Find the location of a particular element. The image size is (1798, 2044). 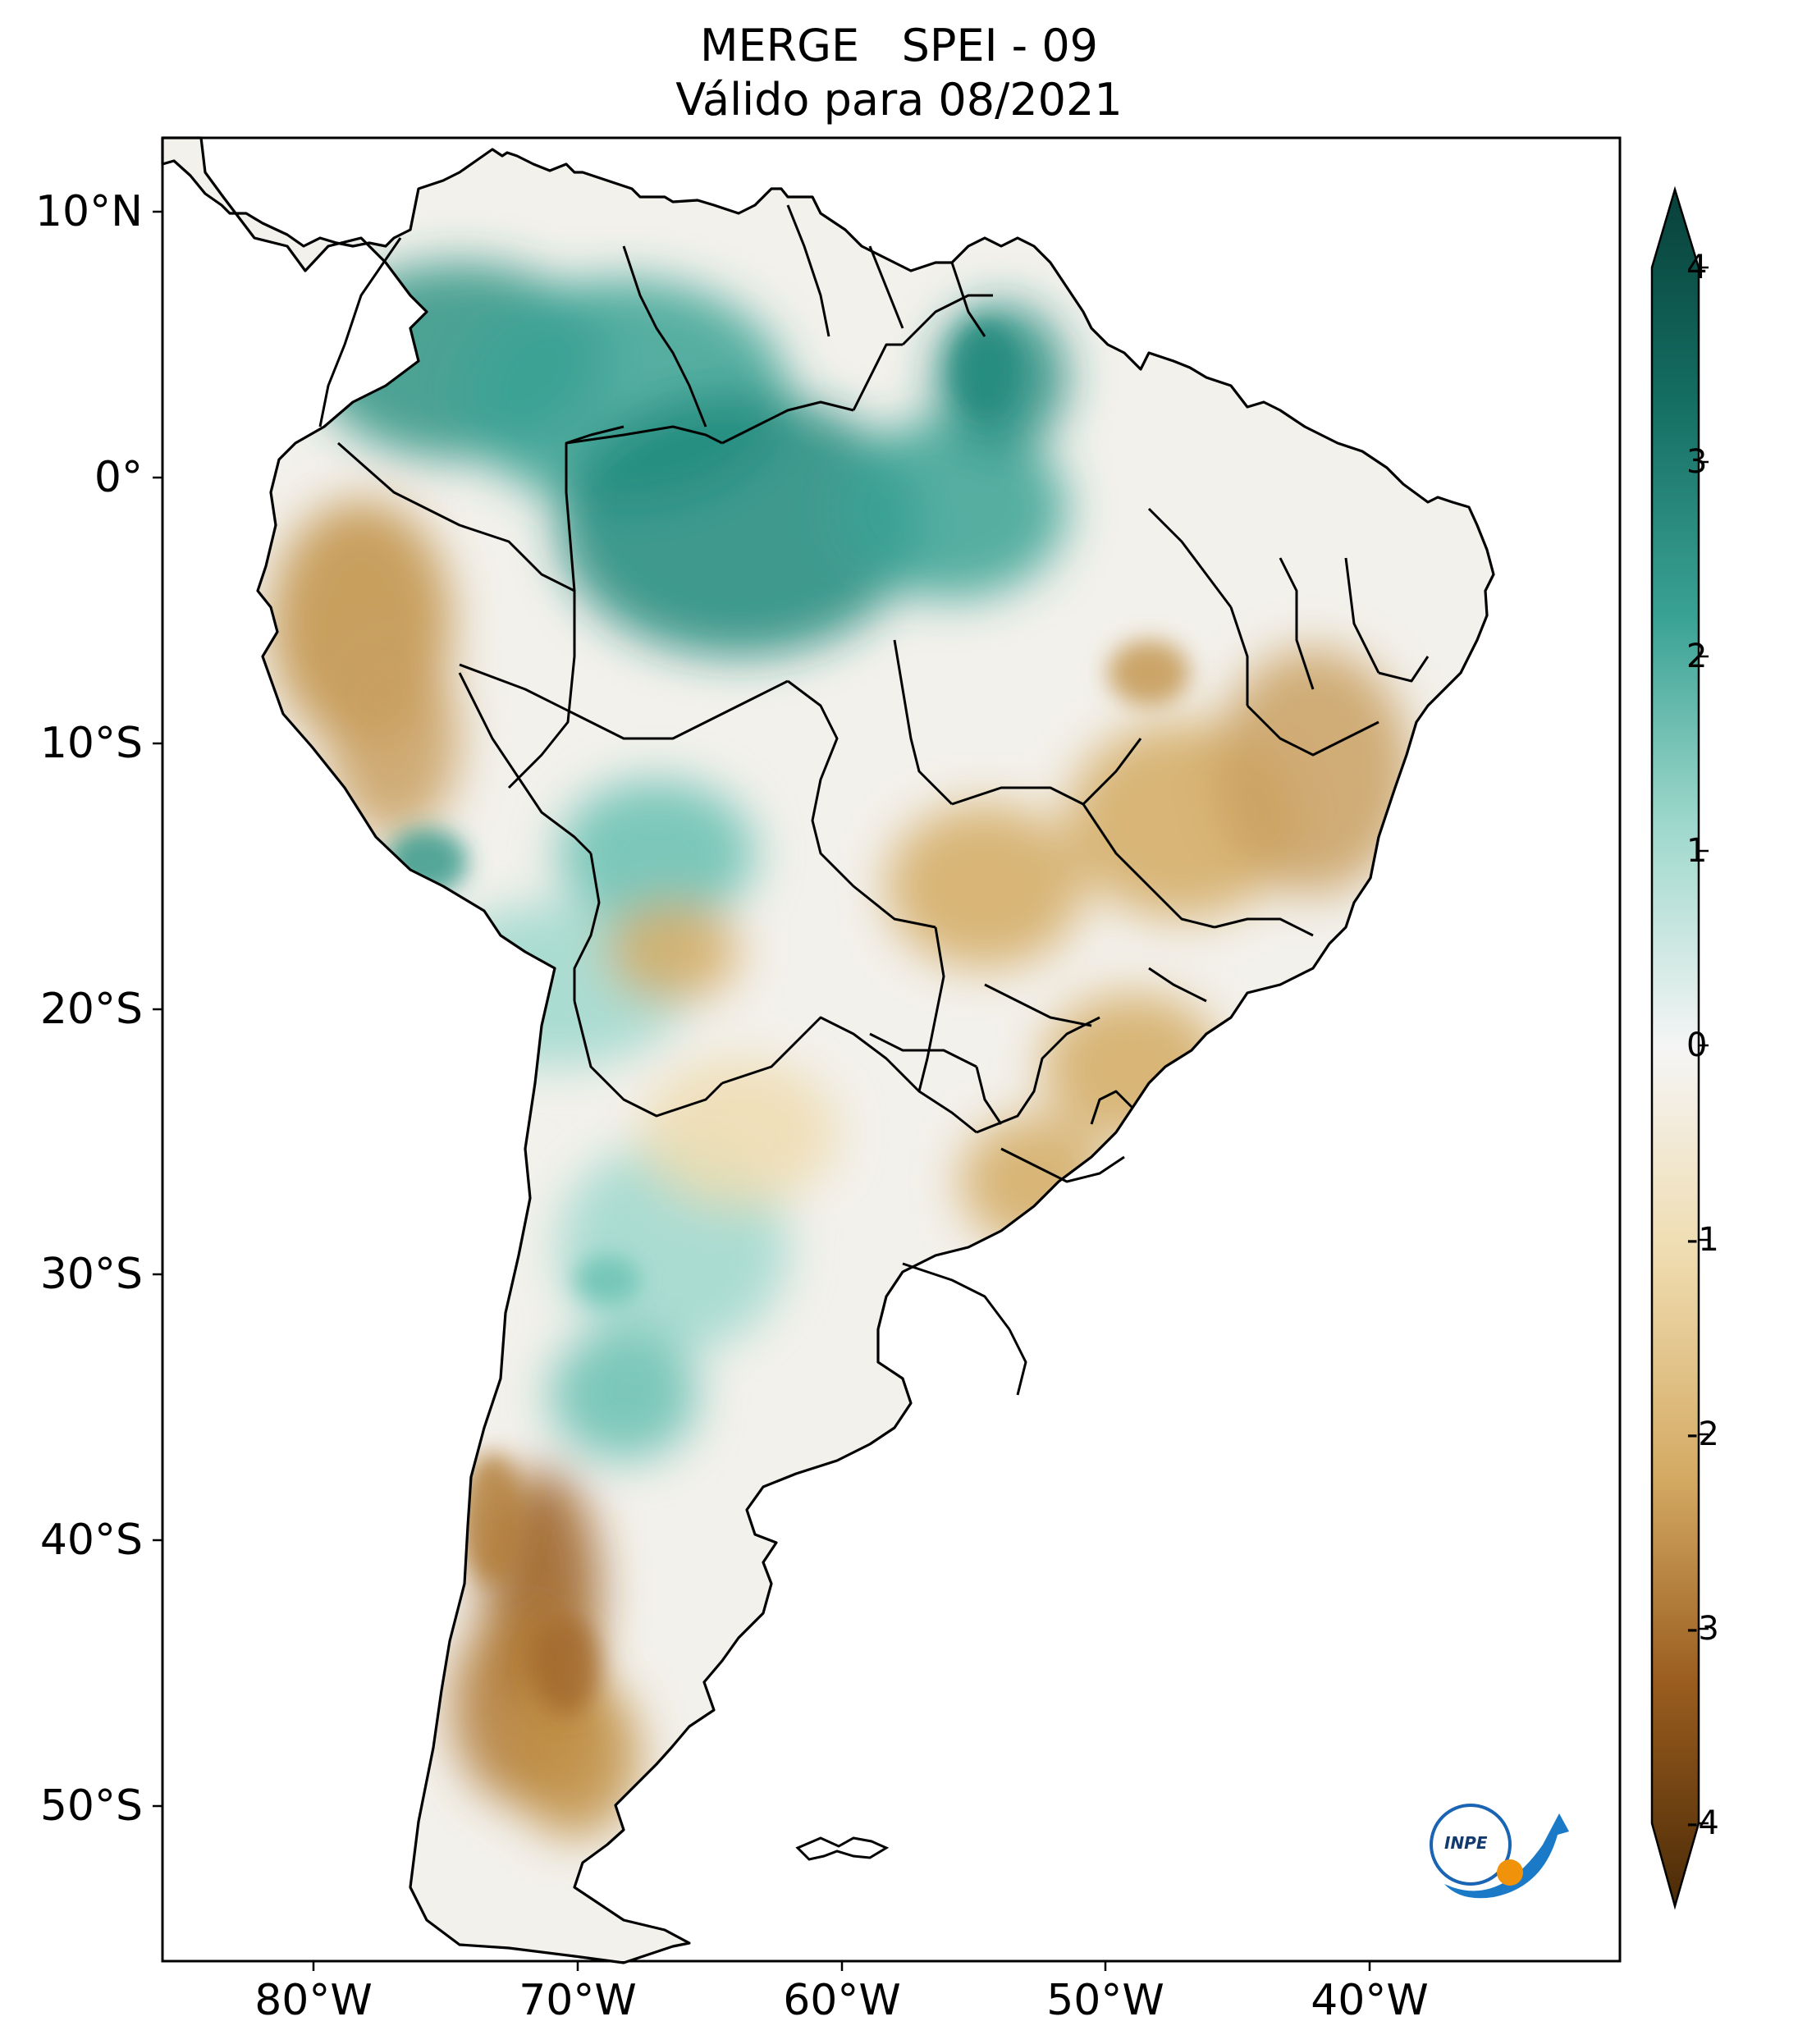

lon-tick-label: 70°W is located at coordinates (578, 2001).